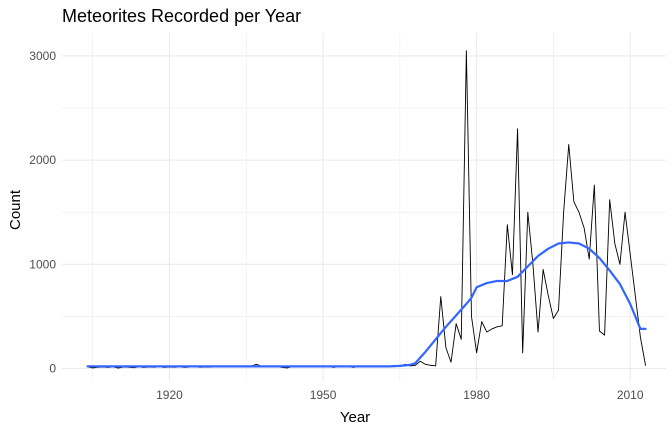  What do you see at coordinates (15, 209) in the screenshot?
I see `y-axis-title: Count` at bounding box center [15, 209].